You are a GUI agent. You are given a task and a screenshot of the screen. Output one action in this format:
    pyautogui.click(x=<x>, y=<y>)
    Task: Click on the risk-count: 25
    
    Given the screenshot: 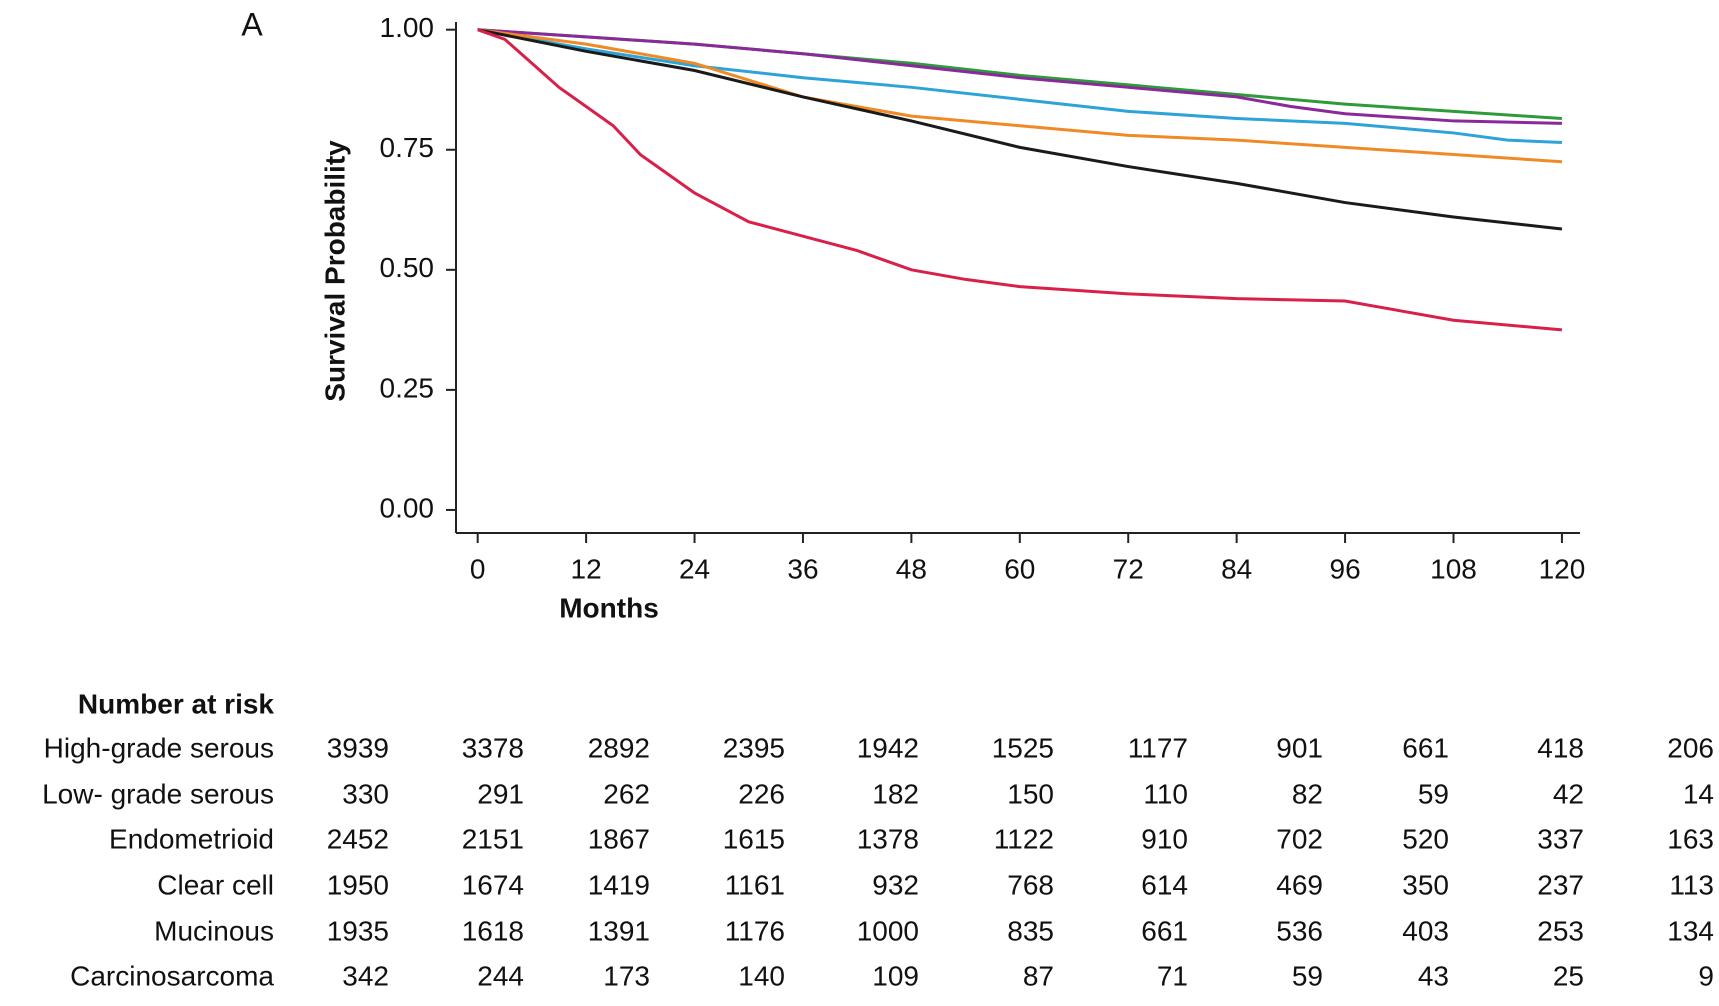 What is the action you would take?
    pyautogui.click(x=1568, y=975)
    